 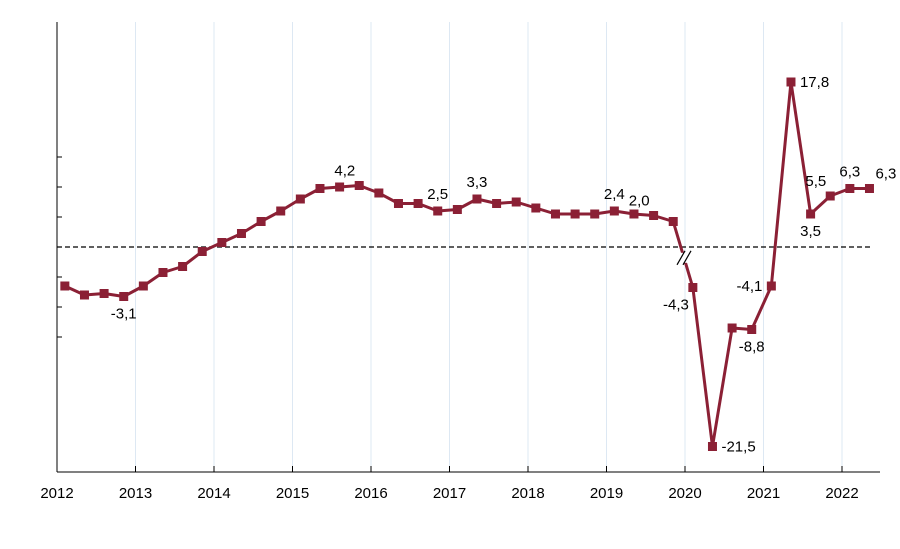 I want to click on data-label: -4,3, so click(x=676, y=305).